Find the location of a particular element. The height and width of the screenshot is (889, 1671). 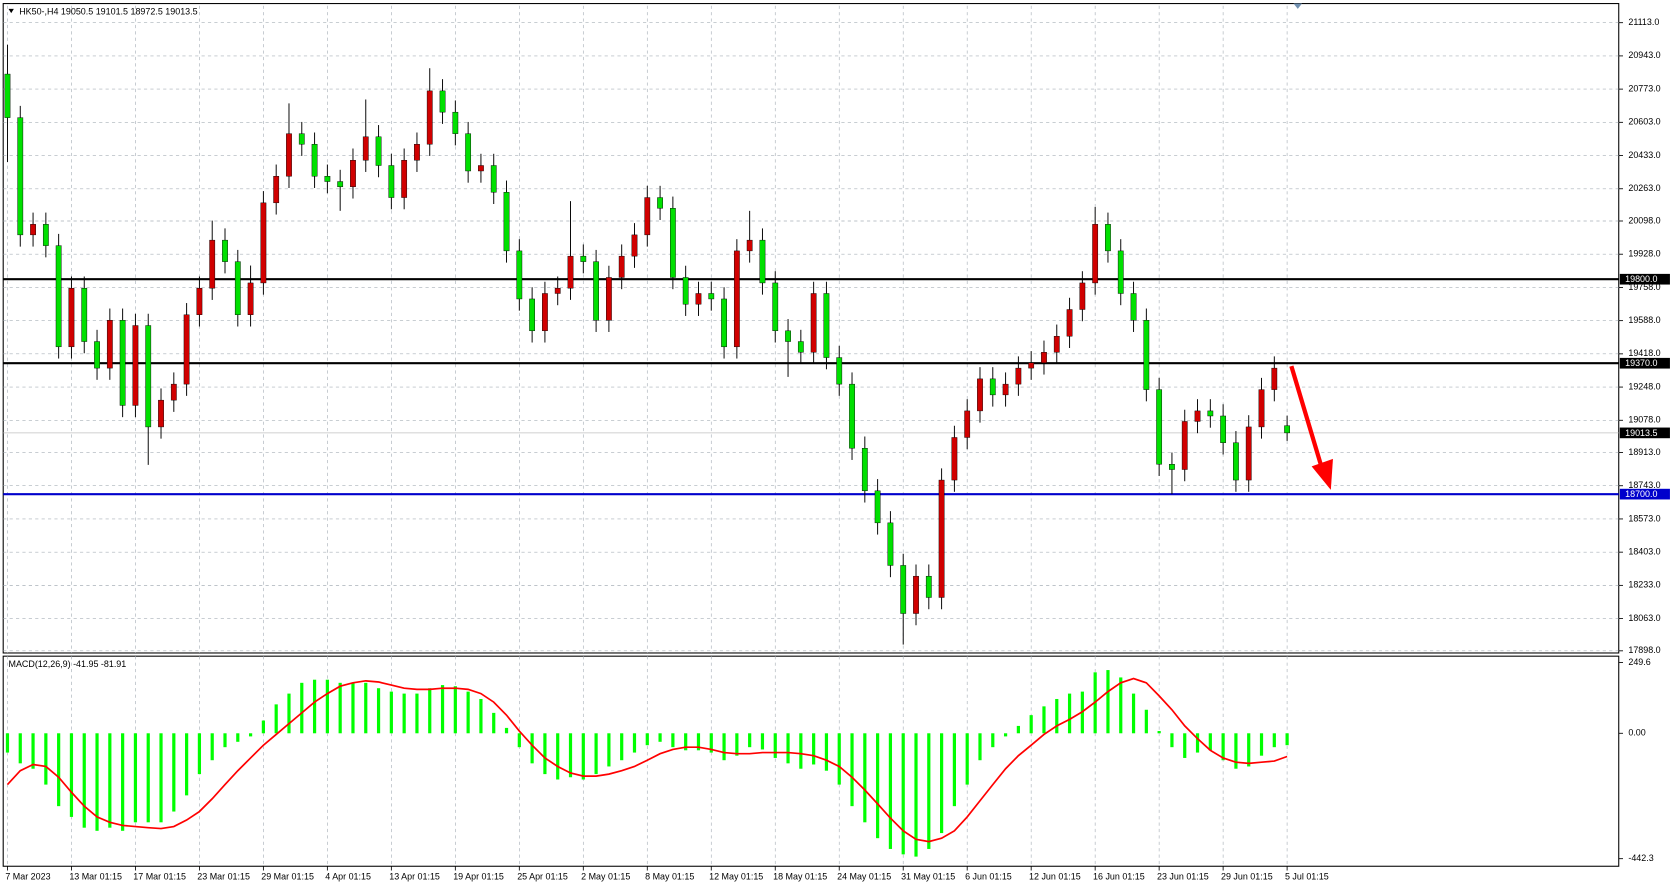

x-tick-label: 6 Jun 01:15 is located at coordinates (988, 876).